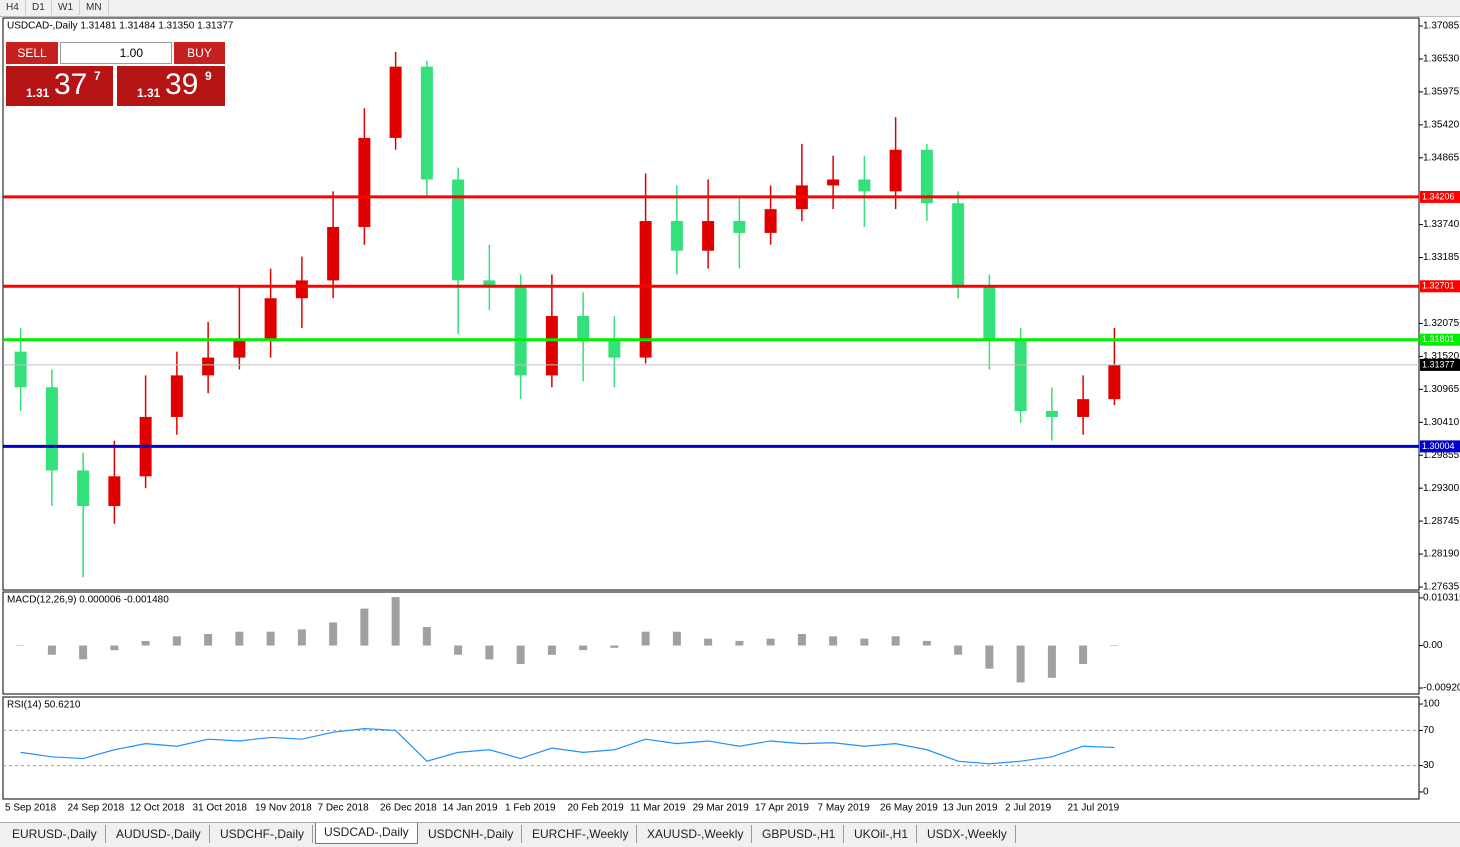 This screenshot has height=847, width=1460. Describe the element at coordinates (116, 53) in the screenshot. I see `lot-input: 1.00` at that location.